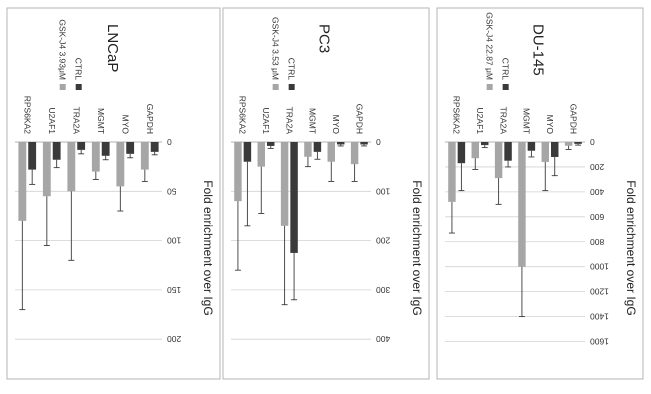 The height and width of the screenshot is (394, 651). Describe the element at coordinates (538, 50) in the screenshot. I see `chart-title: DU-145` at that location.